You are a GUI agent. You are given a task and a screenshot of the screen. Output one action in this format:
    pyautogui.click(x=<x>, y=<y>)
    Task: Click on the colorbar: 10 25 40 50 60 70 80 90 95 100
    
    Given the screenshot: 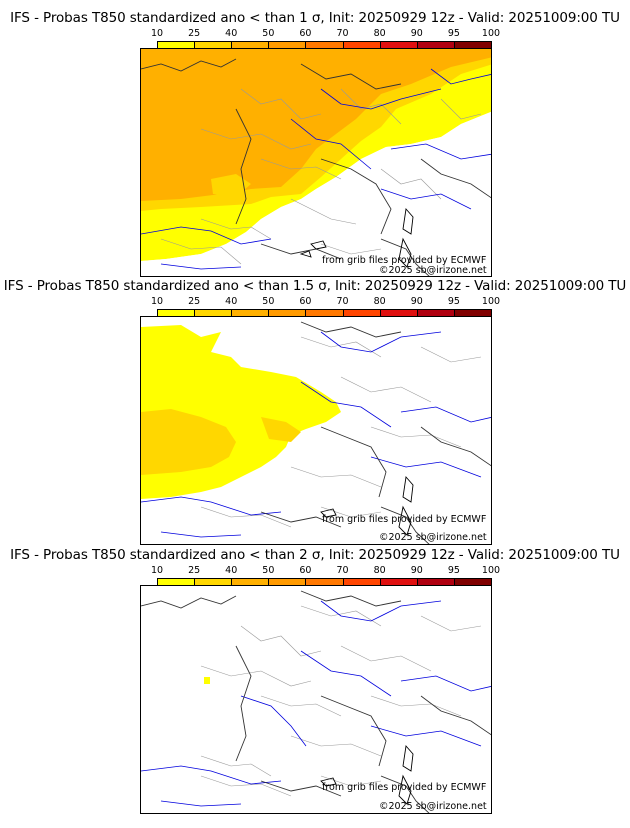 What is the action you would take?
    pyautogui.click(x=325, y=578)
    